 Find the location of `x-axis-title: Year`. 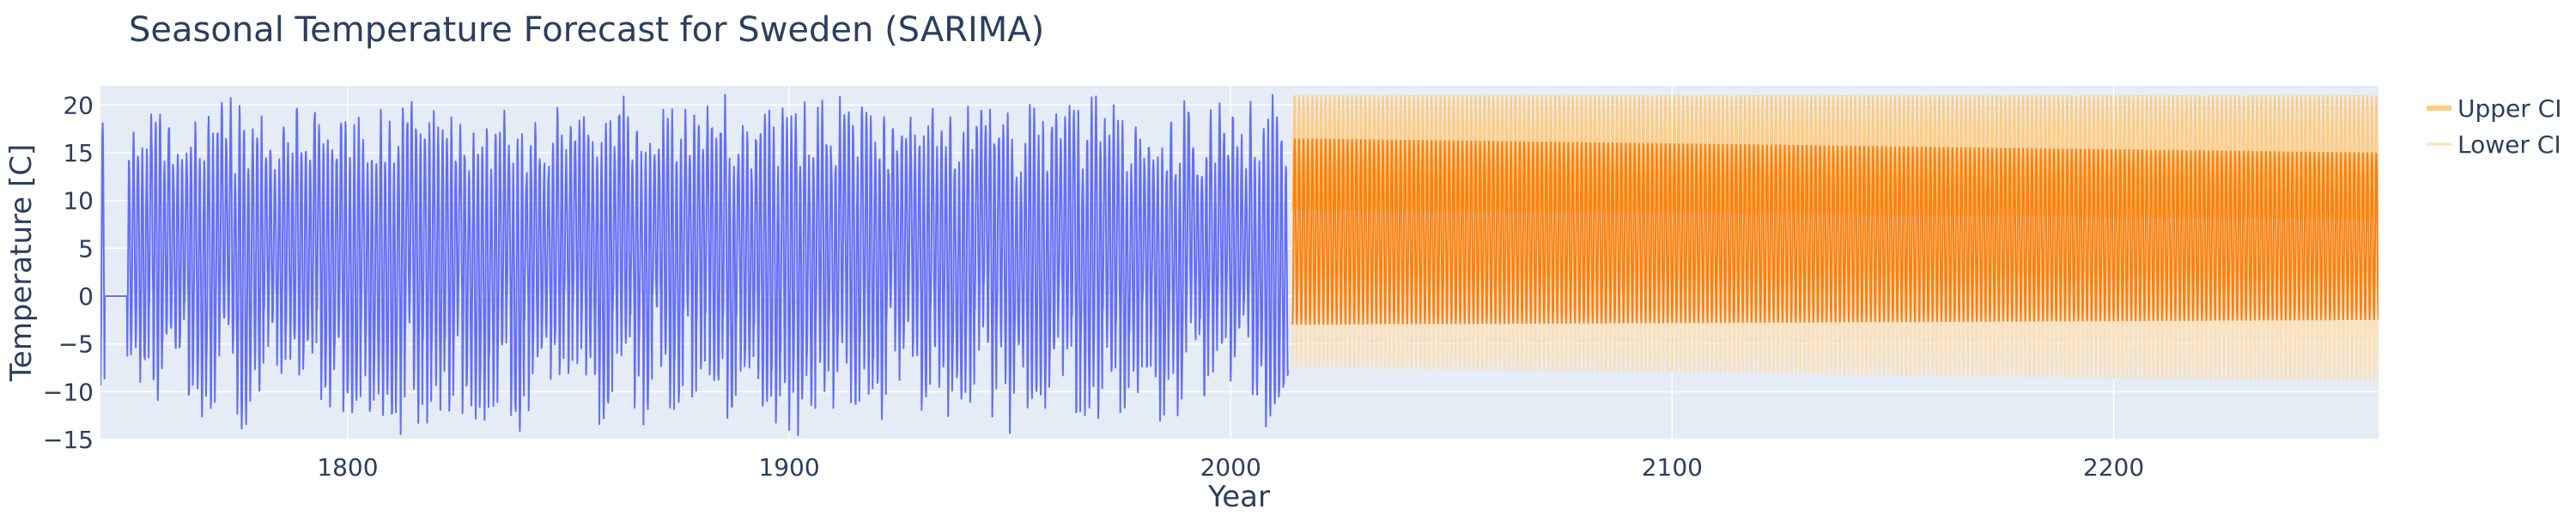

x-axis-title: Year is located at coordinates (1239, 497).